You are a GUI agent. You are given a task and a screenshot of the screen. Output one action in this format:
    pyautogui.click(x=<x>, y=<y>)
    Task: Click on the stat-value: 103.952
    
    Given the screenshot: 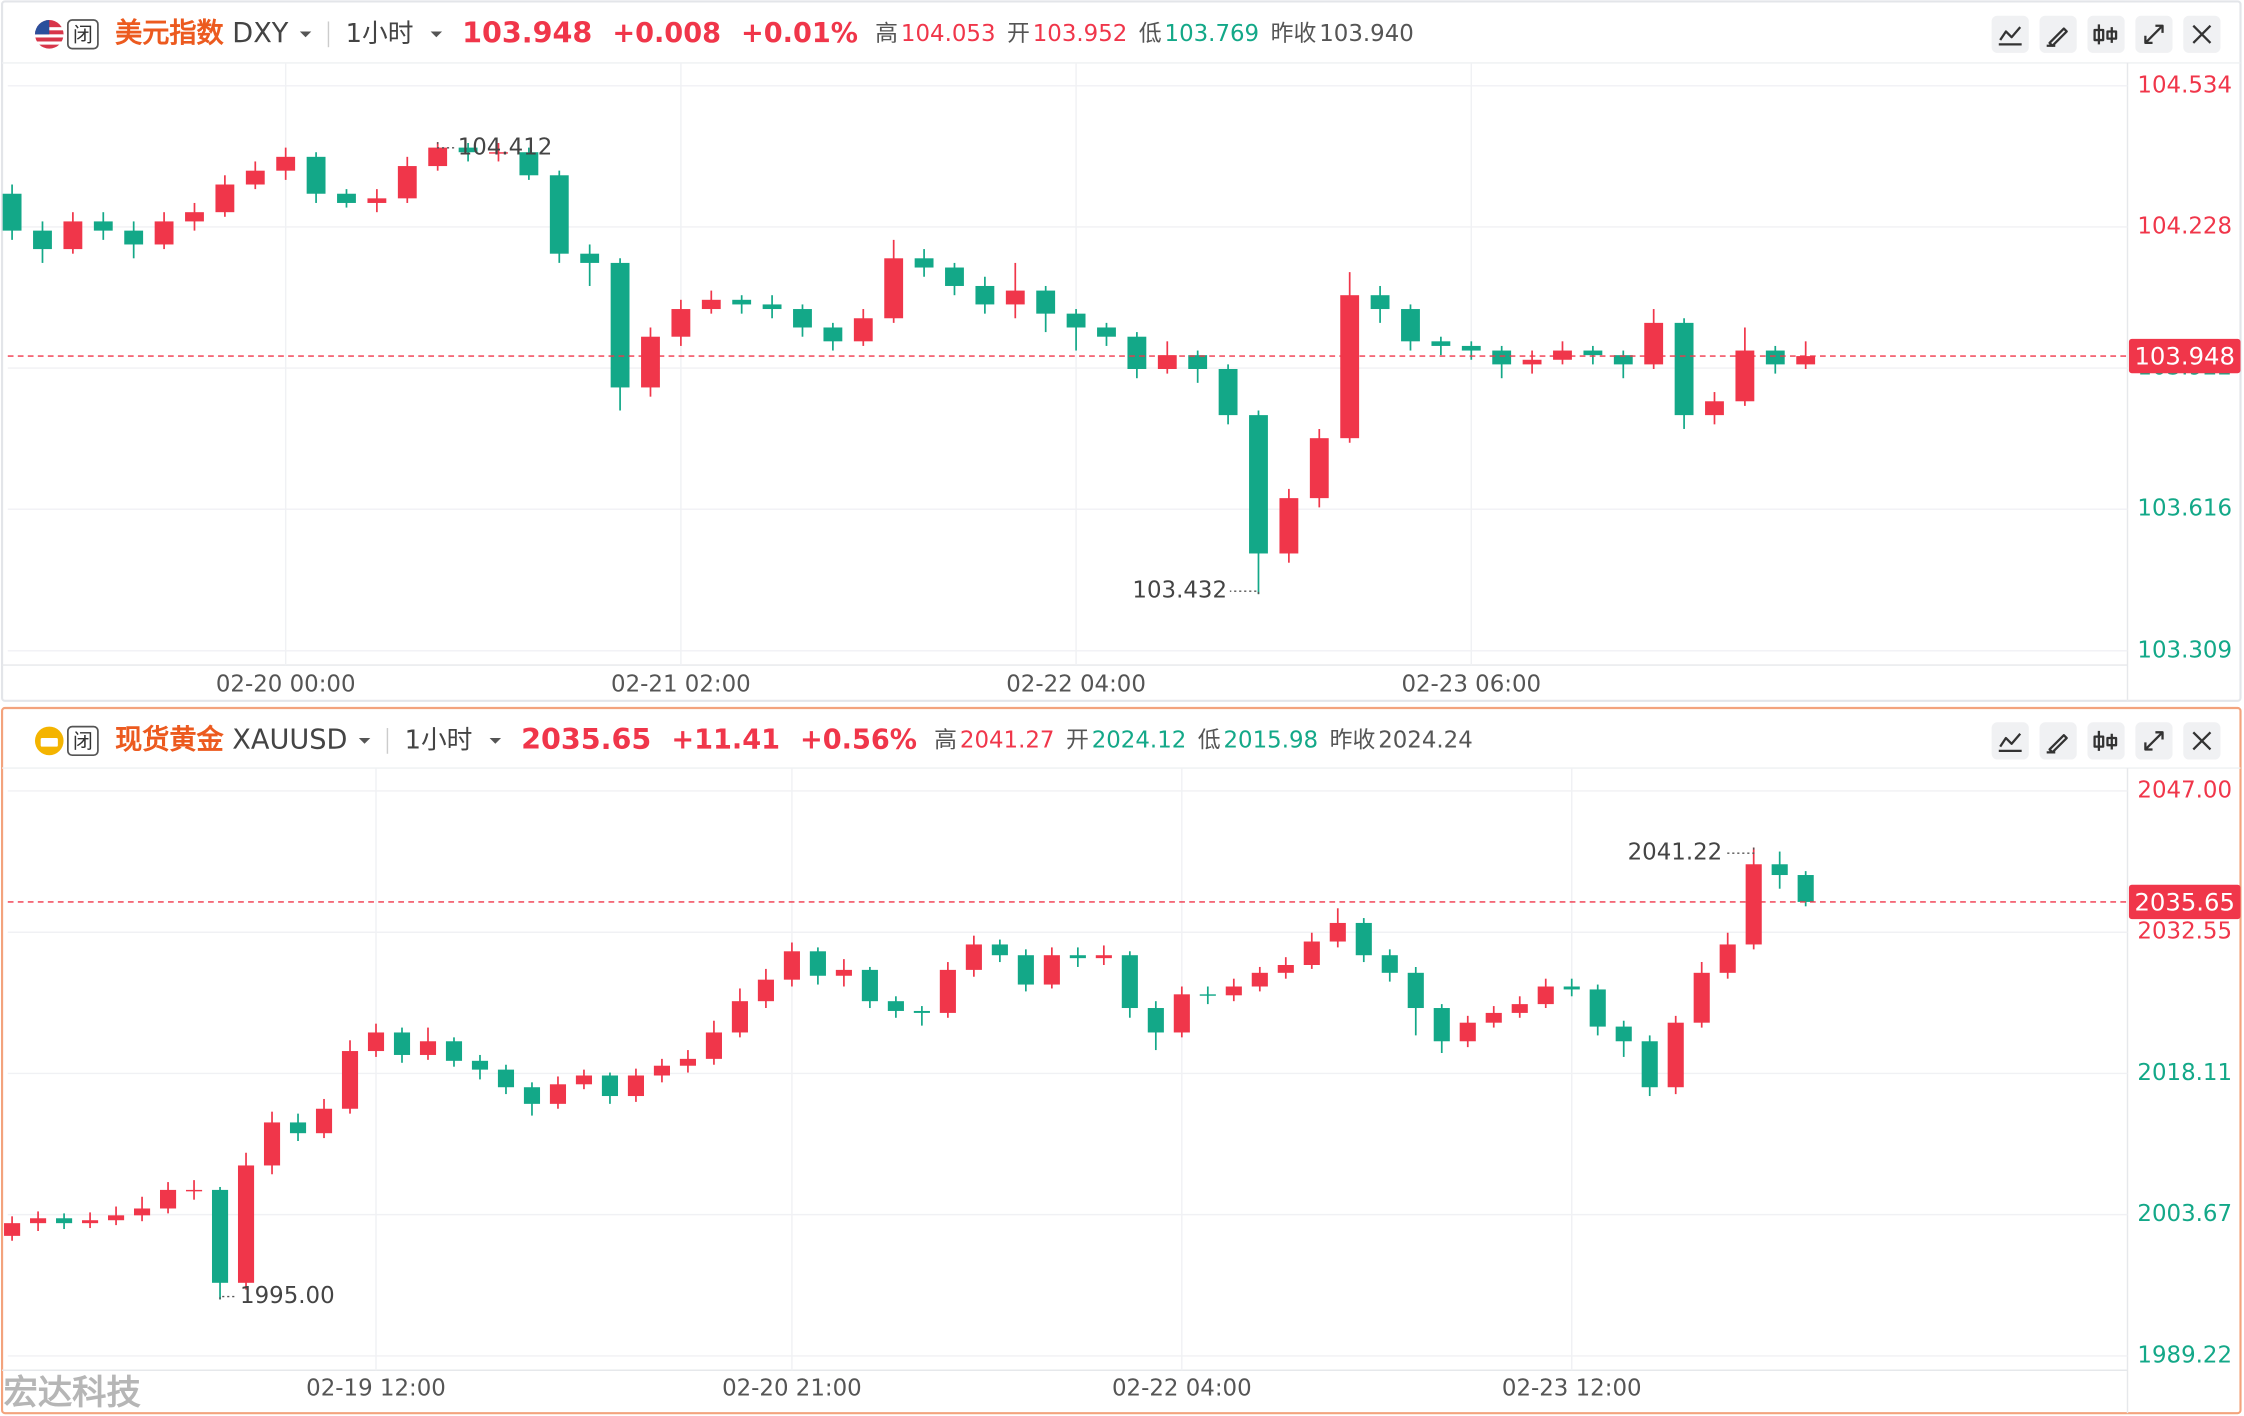 What is the action you would take?
    pyautogui.click(x=1080, y=34)
    